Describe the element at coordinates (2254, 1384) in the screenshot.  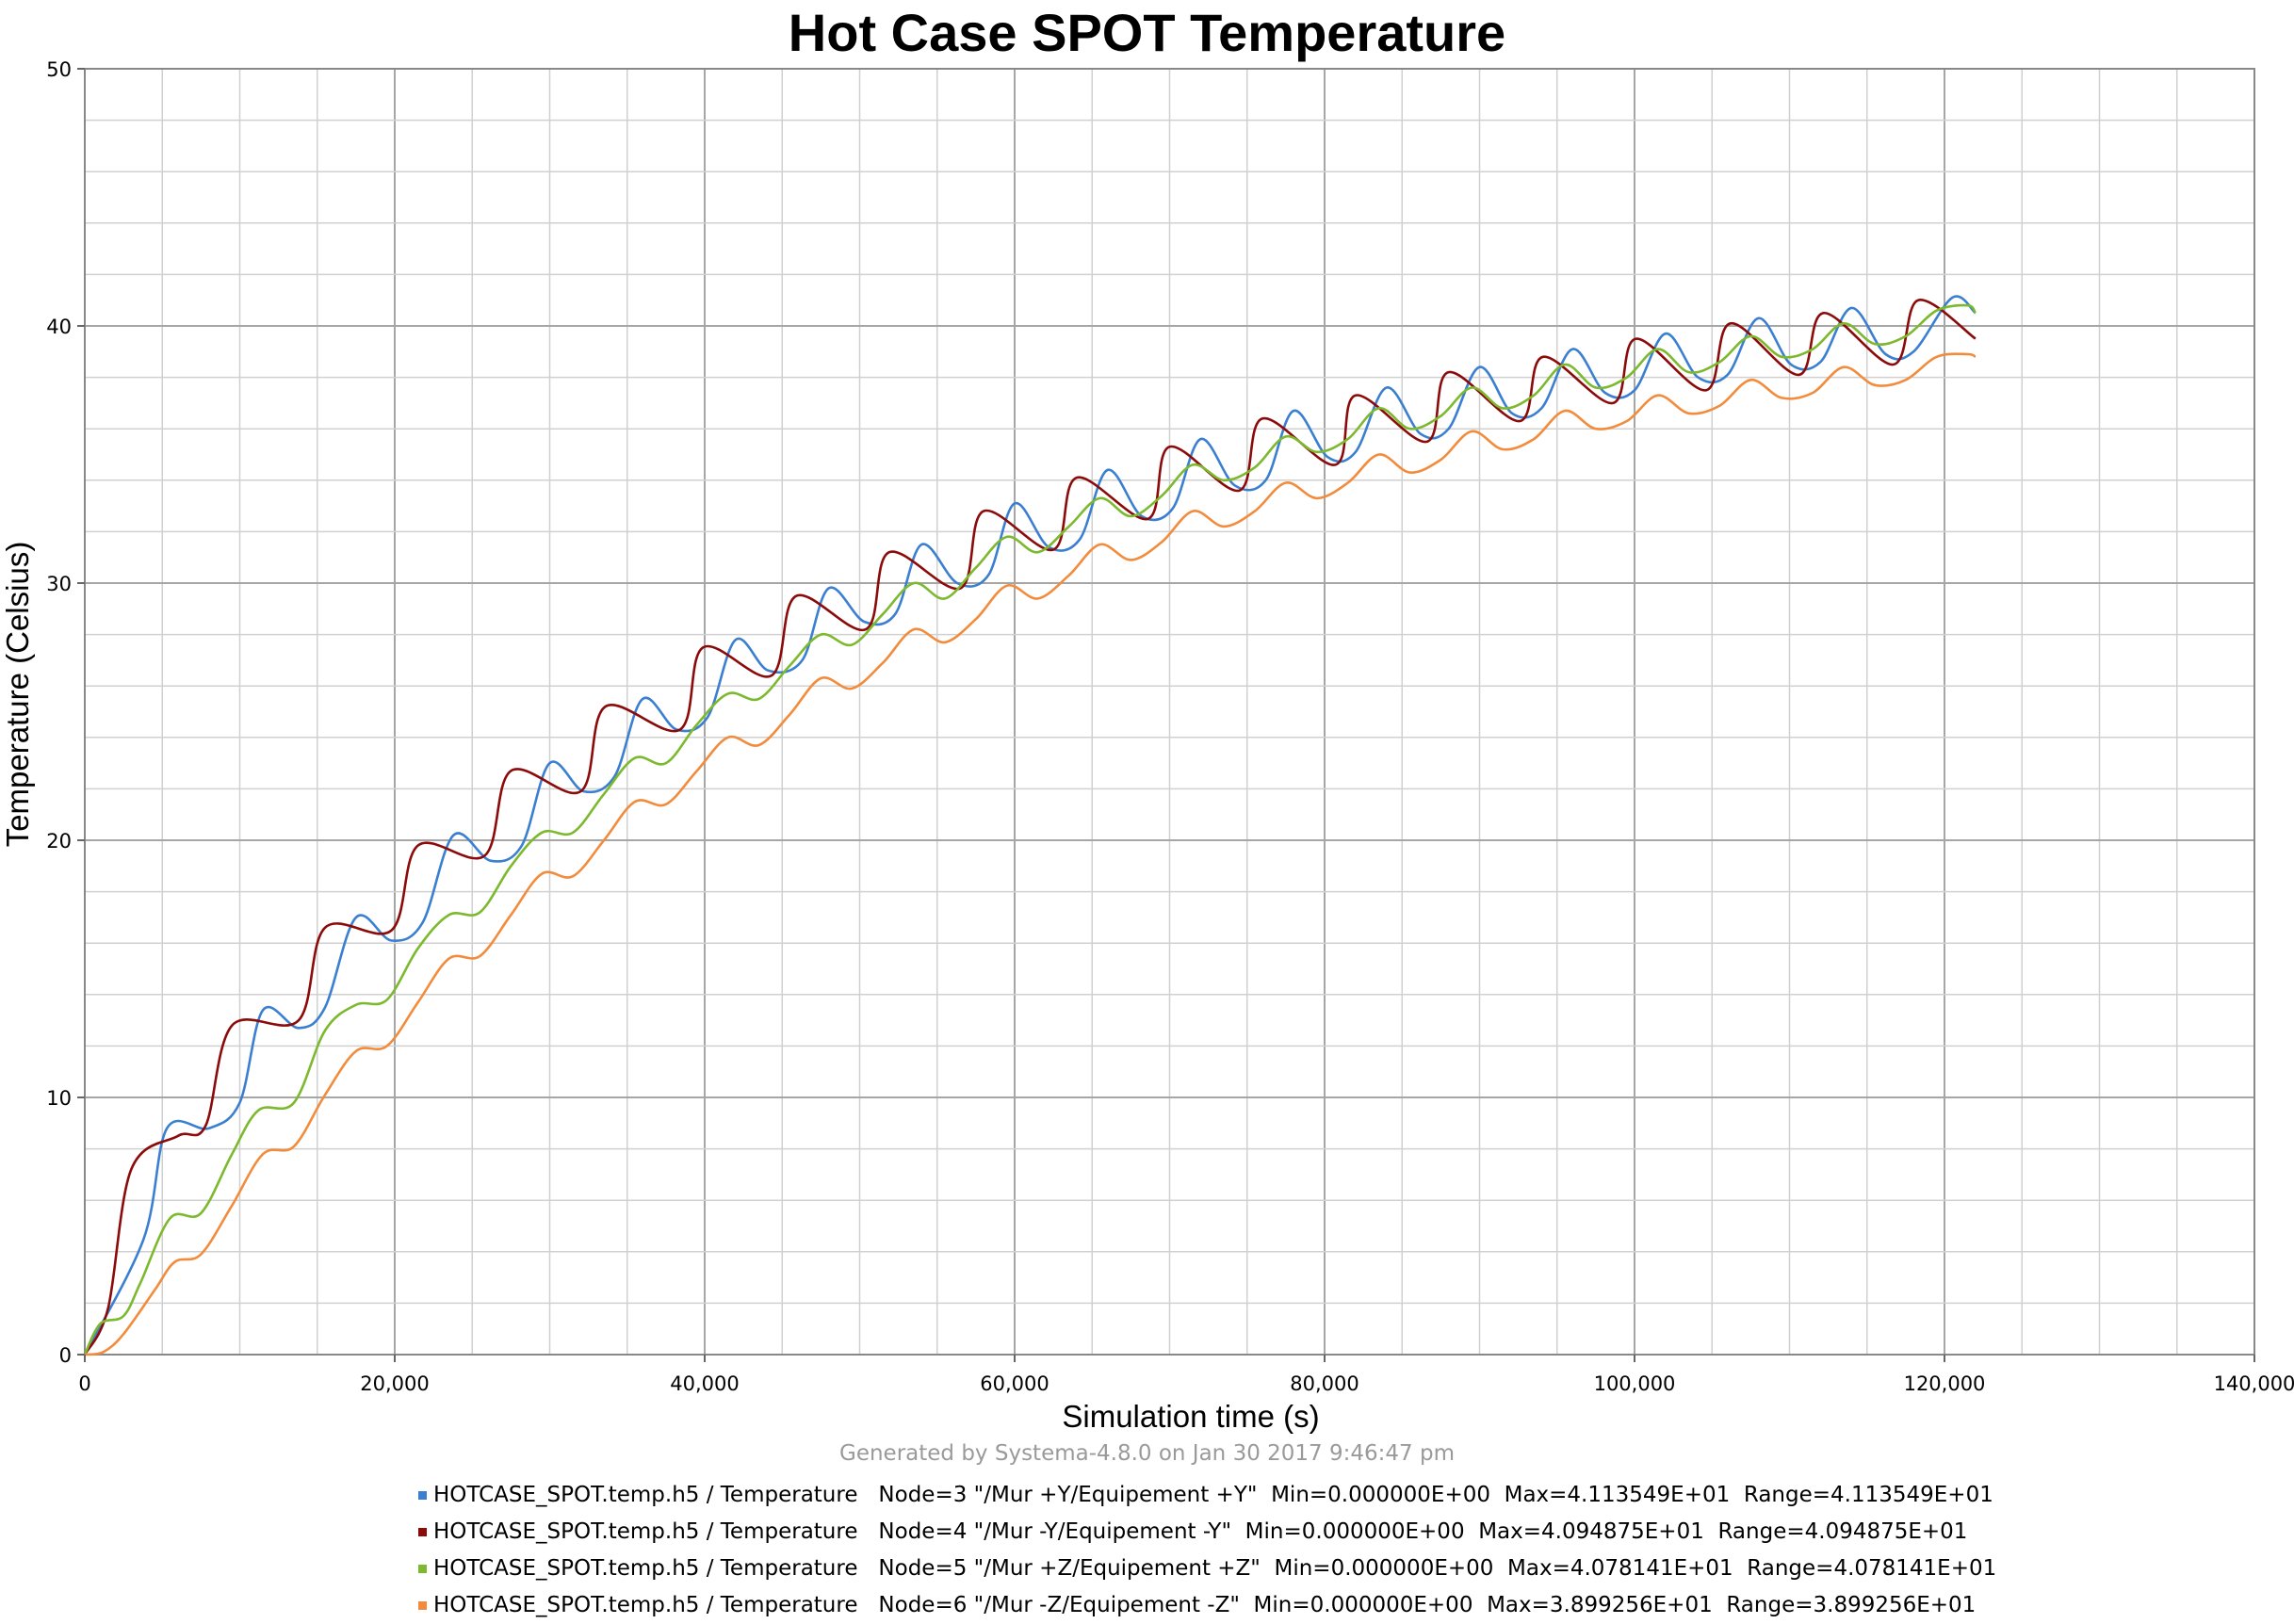
I see `x-tick-label: 140,000` at that location.